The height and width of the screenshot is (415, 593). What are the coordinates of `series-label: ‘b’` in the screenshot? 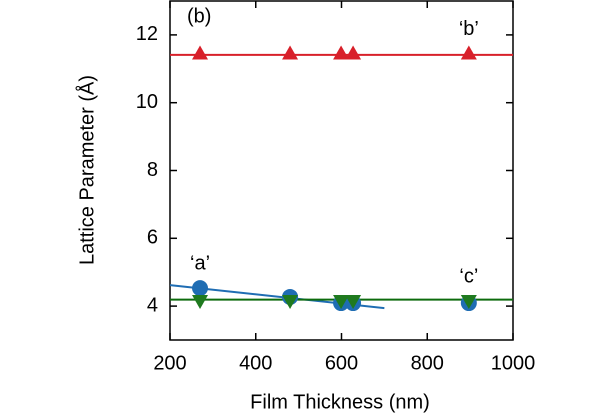 It's located at (469, 29).